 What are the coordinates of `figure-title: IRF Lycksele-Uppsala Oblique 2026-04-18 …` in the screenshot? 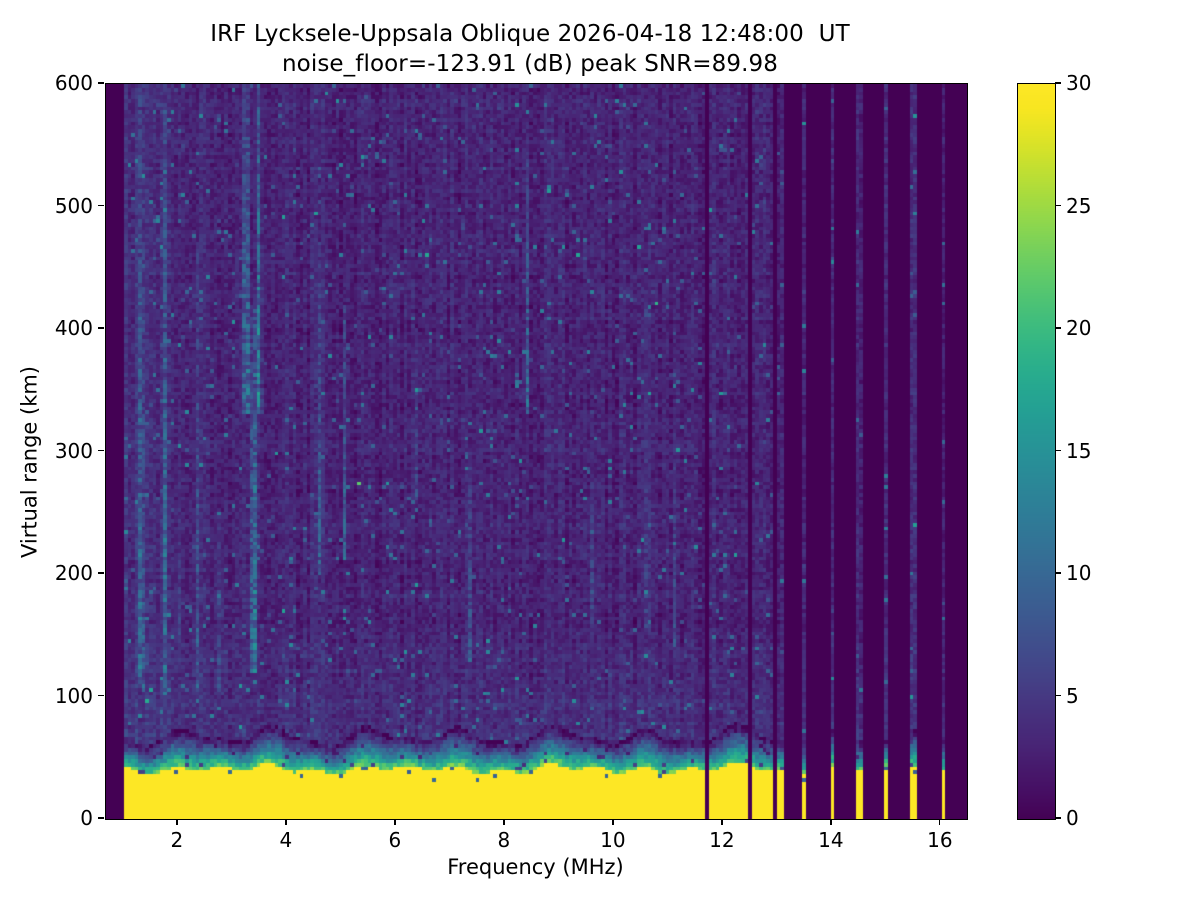 It's located at (530, 50).